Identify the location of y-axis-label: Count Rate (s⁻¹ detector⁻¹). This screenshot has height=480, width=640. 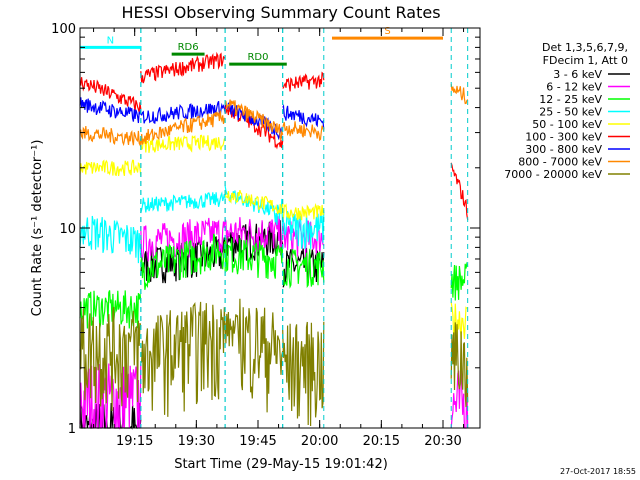
(37, 228).